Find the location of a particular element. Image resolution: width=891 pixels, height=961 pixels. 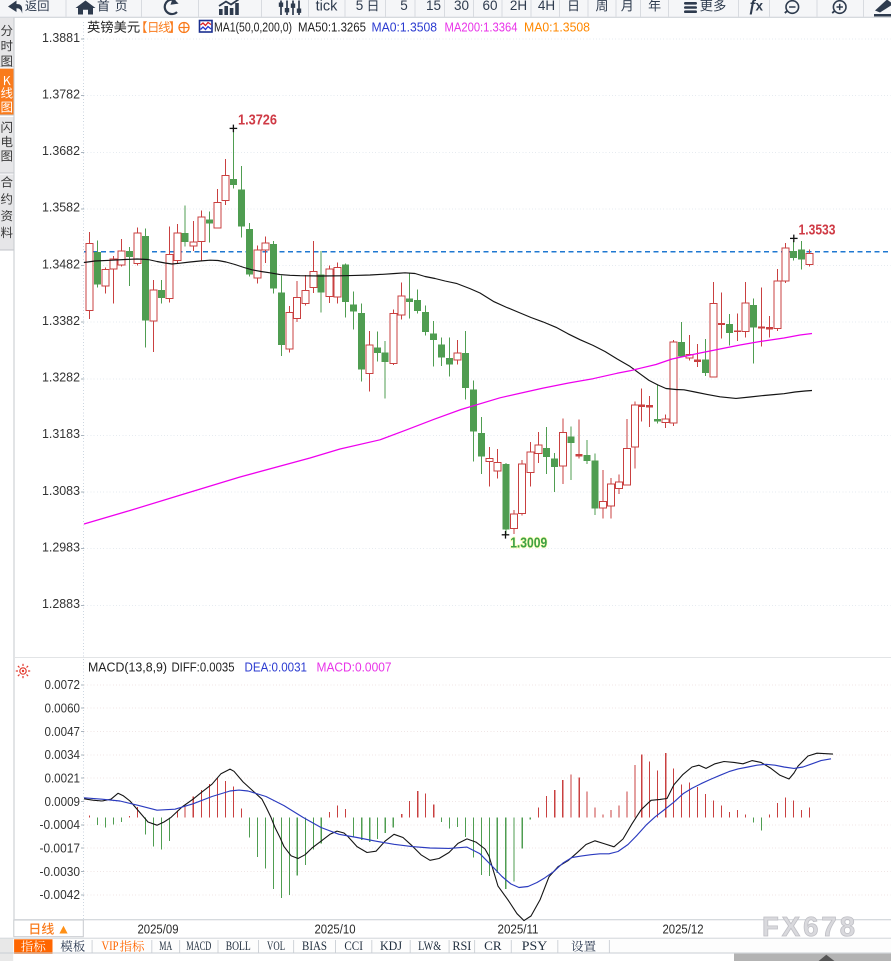

svg-text: 1.3582 is located at coordinates (61, 207).